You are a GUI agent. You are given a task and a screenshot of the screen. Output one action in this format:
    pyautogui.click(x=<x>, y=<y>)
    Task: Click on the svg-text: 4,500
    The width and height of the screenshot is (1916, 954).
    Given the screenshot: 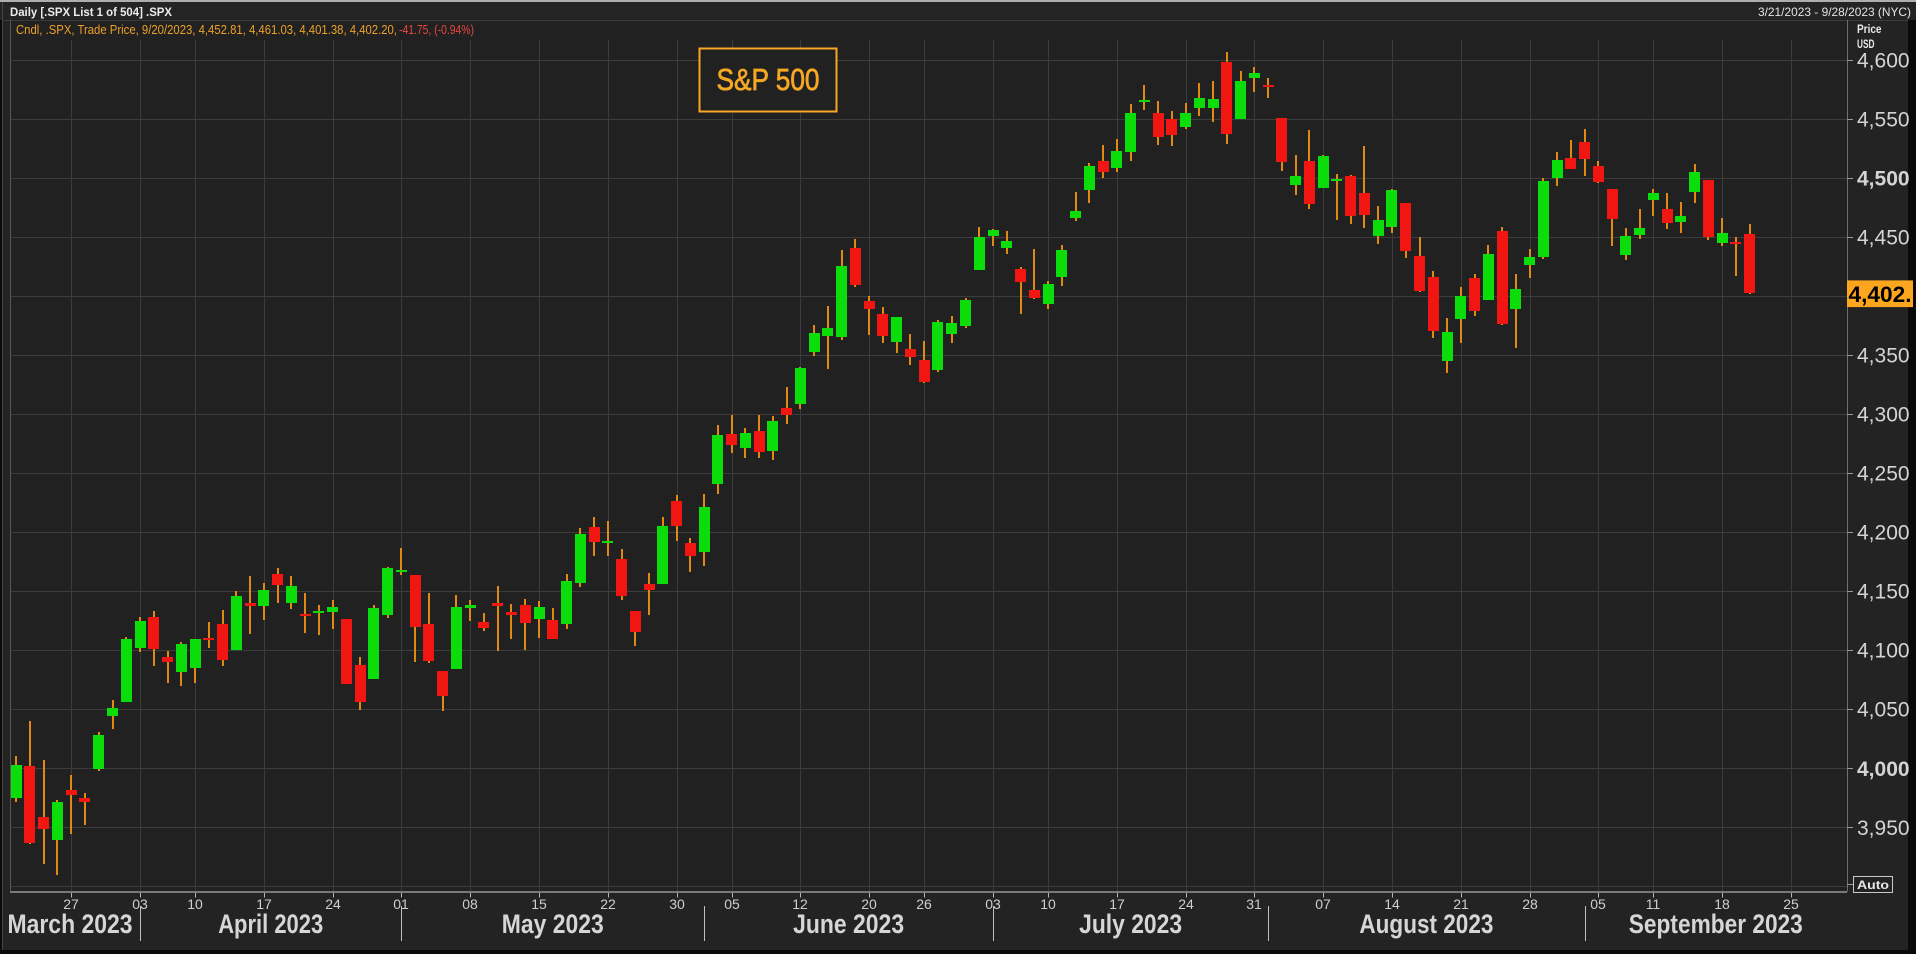 What is the action you would take?
    pyautogui.click(x=1883, y=179)
    